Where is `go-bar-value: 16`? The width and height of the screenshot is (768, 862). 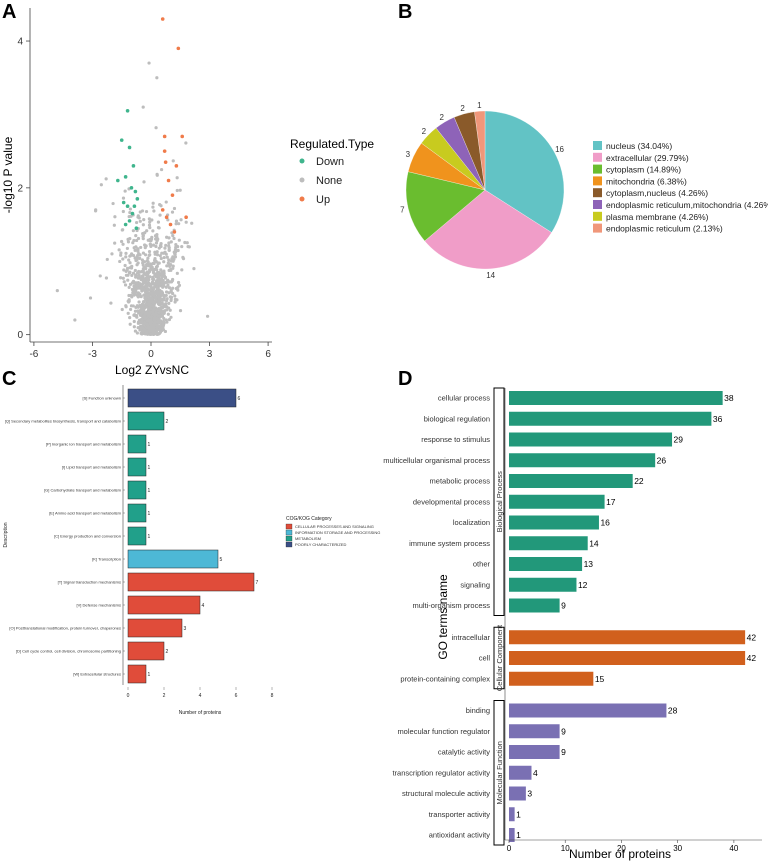
go-bar-value: 16 is located at coordinates (605, 523).